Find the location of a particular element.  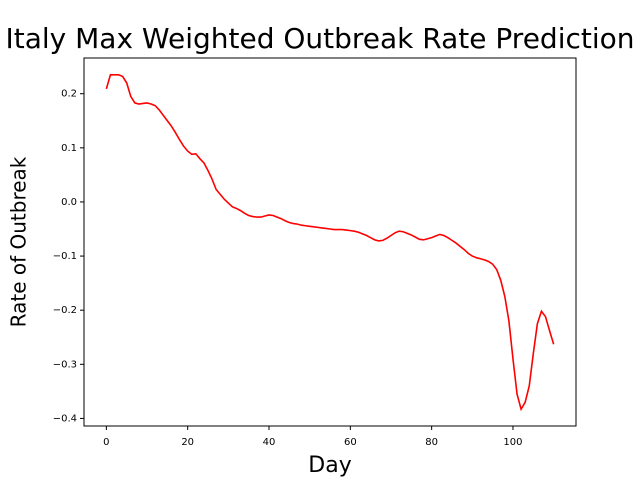

x-axis-label: Day is located at coordinates (329, 465).